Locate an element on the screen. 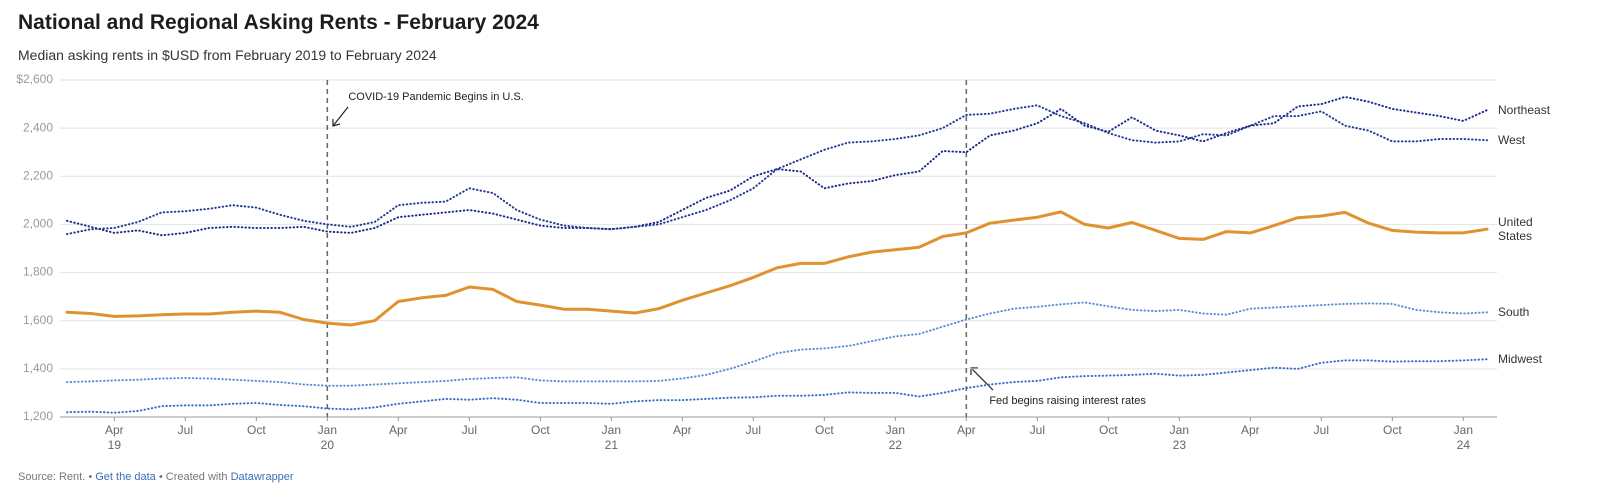 The height and width of the screenshot is (502, 1611). x-tick-year: 21 is located at coordinates (612, 445).